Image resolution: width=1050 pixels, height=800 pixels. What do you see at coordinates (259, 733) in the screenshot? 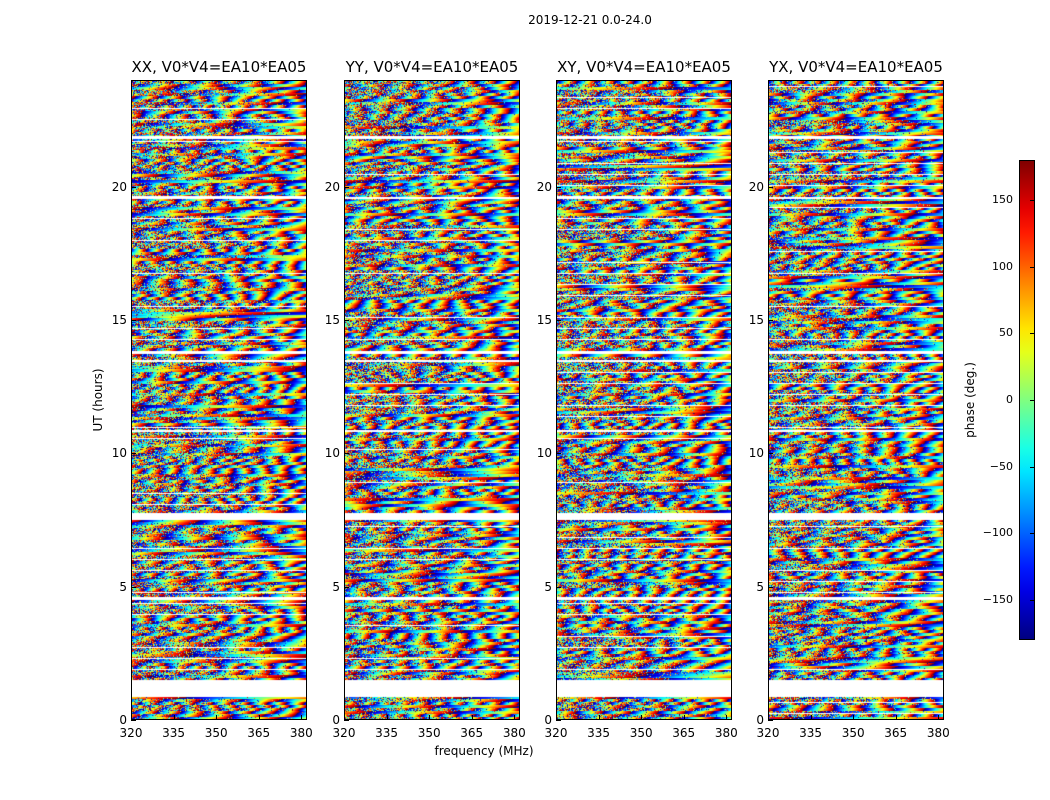
I see `xtick-label-p1-3: 365` at bounding box center [259, 733].